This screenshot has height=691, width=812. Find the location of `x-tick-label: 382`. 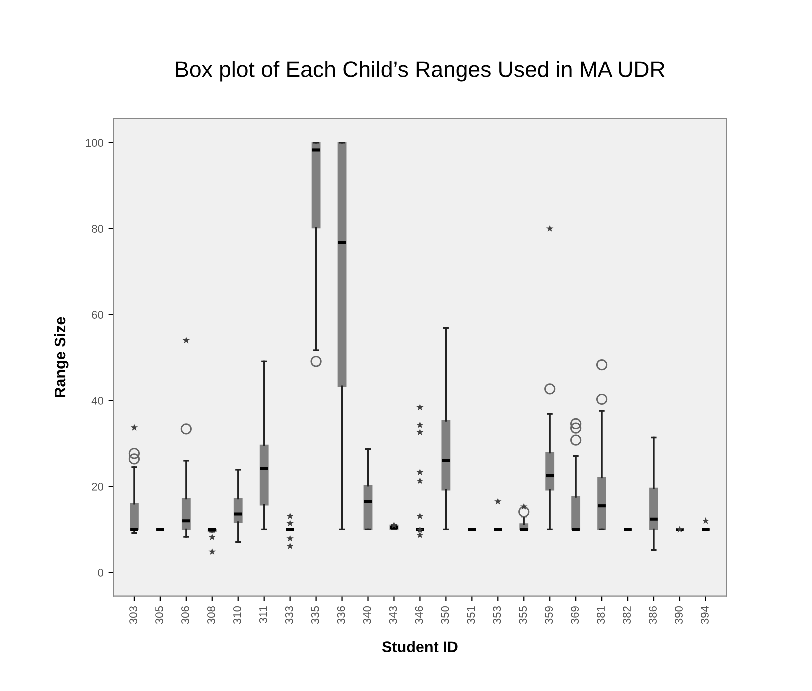

x-tick-label: 382 is located at coordinates (627, 615).